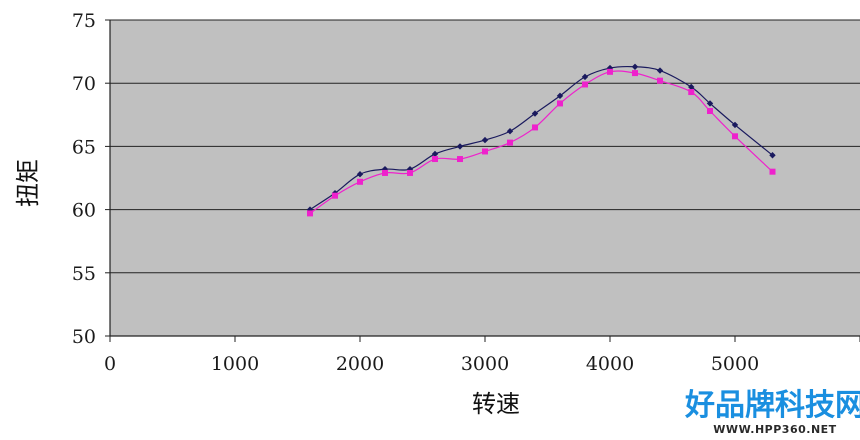 The image size is (860, 440). I want to click on y-tick-label: 50, so click(84, 337).